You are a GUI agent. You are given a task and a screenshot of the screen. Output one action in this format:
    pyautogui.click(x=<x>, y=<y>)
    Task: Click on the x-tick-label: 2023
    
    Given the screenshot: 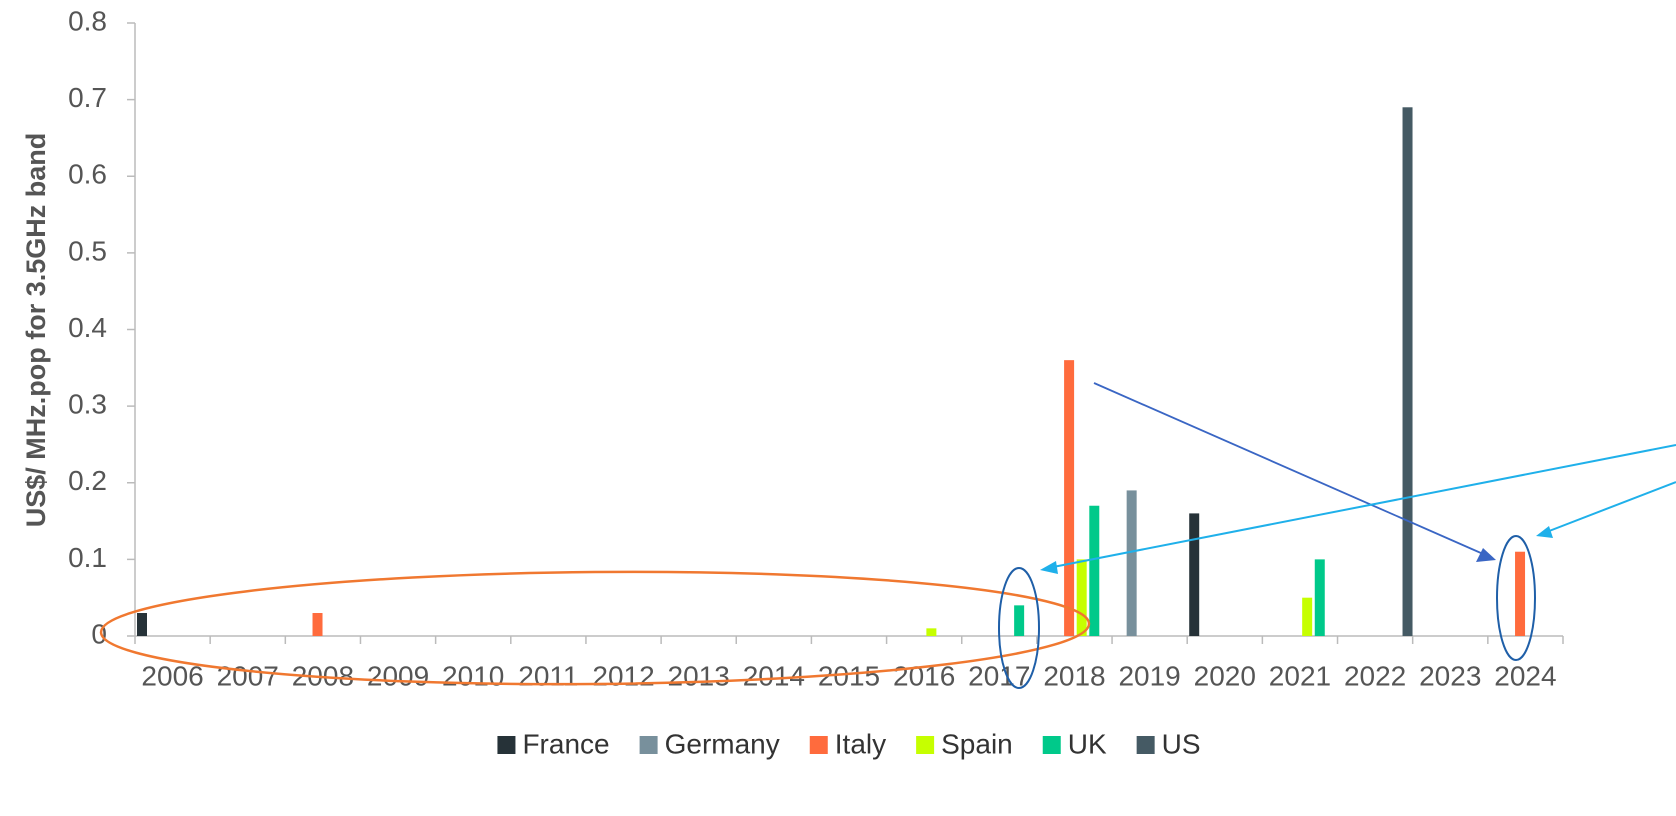 What is the action you would take?
    pyautogui.click(x=1450, y=675)
    